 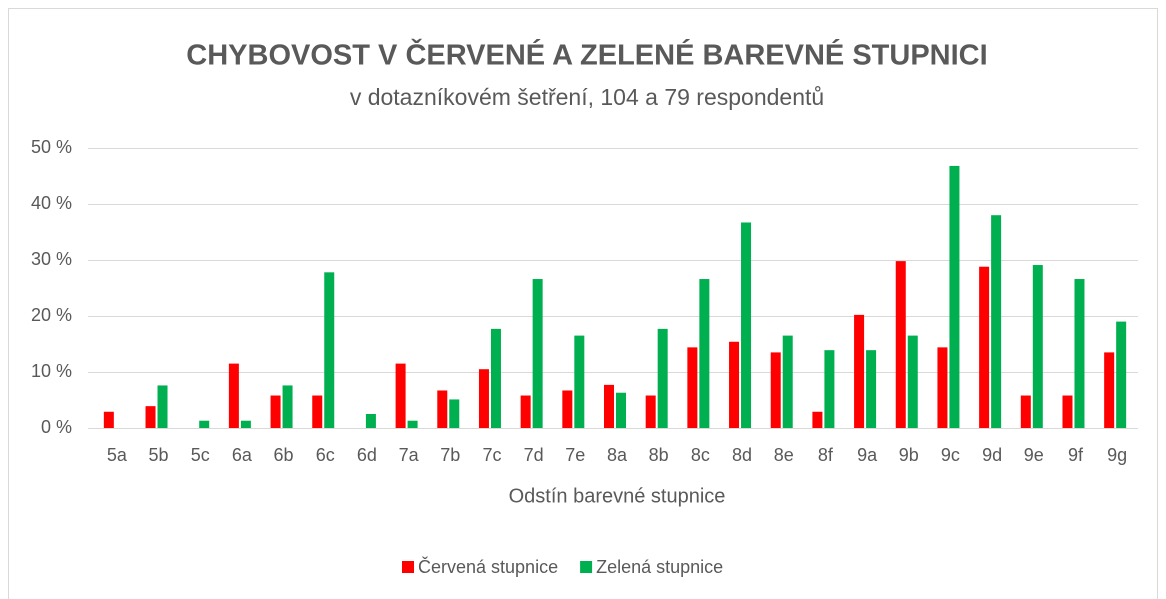 What do you see at coordinates (784, 455) in the screenshot?
I see `x-tick-label: 8e` at bounding box center [784, 455].